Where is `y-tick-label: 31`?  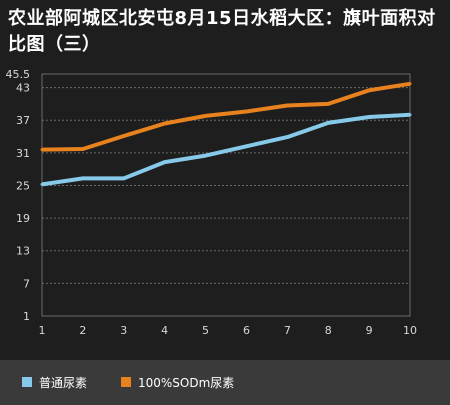
y-tick-label: 31 is located at coordinates (23, 153).